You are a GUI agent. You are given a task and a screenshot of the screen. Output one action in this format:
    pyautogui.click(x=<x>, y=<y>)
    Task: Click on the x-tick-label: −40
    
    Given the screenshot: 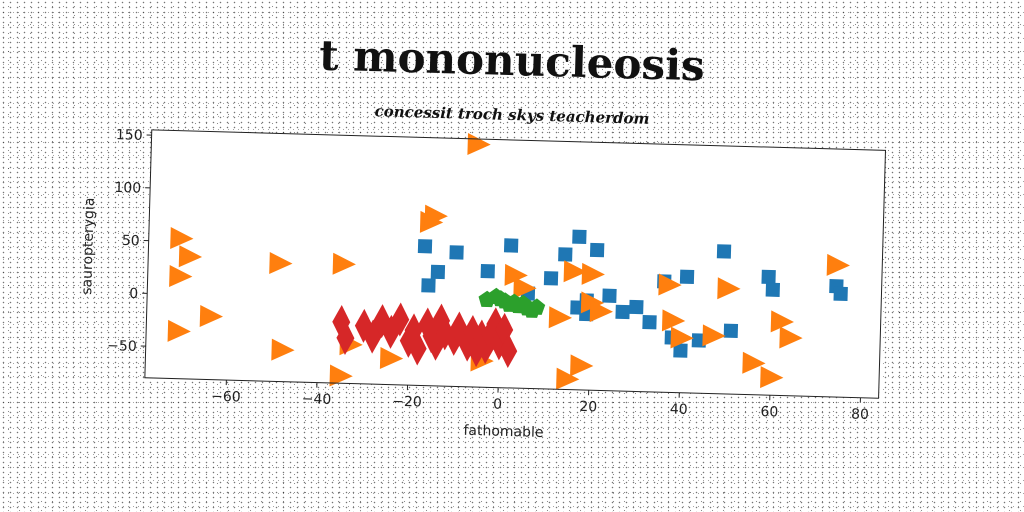 What is the action you would take?
    pyautogui.click(x=316, y=399)
    